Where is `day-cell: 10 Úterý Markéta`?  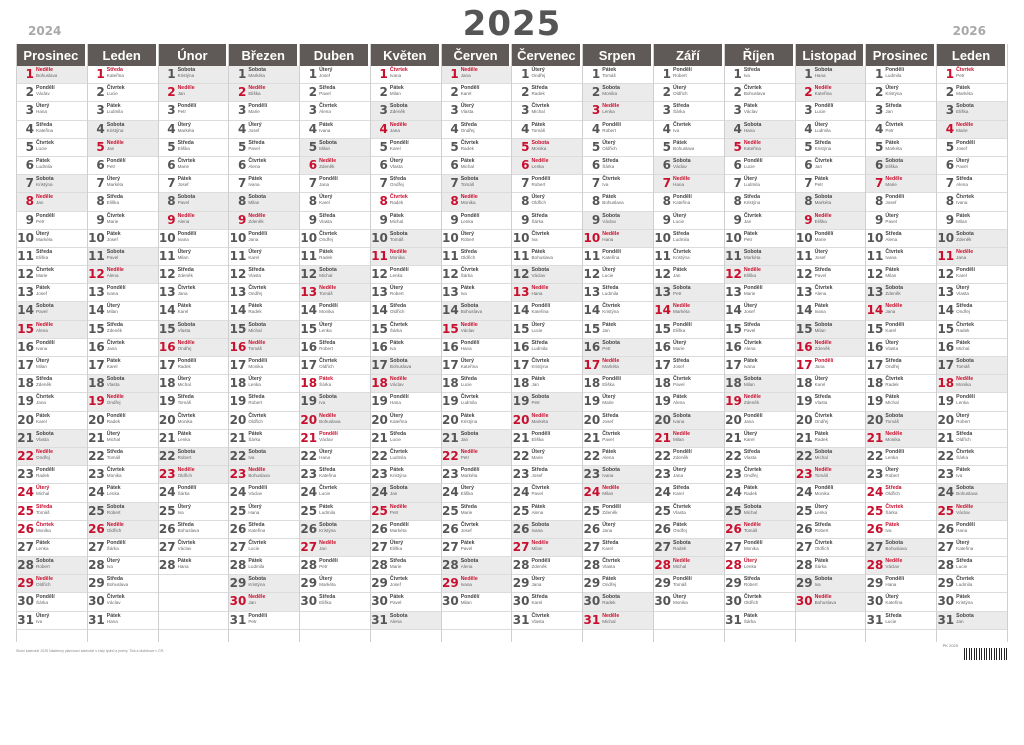 day-cell: 10 Úterý Markéta is located at coordinates (52, 239).